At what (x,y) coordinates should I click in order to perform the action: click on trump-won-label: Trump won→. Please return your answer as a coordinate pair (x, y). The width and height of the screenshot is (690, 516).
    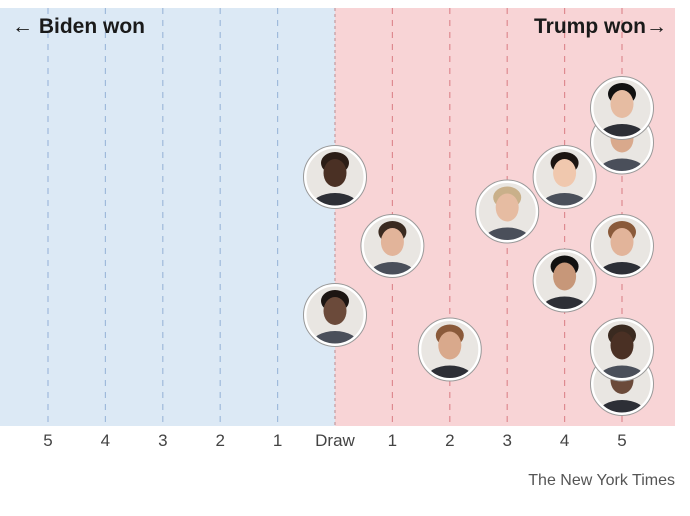
    Looking at the image, I should click on (600, 26).